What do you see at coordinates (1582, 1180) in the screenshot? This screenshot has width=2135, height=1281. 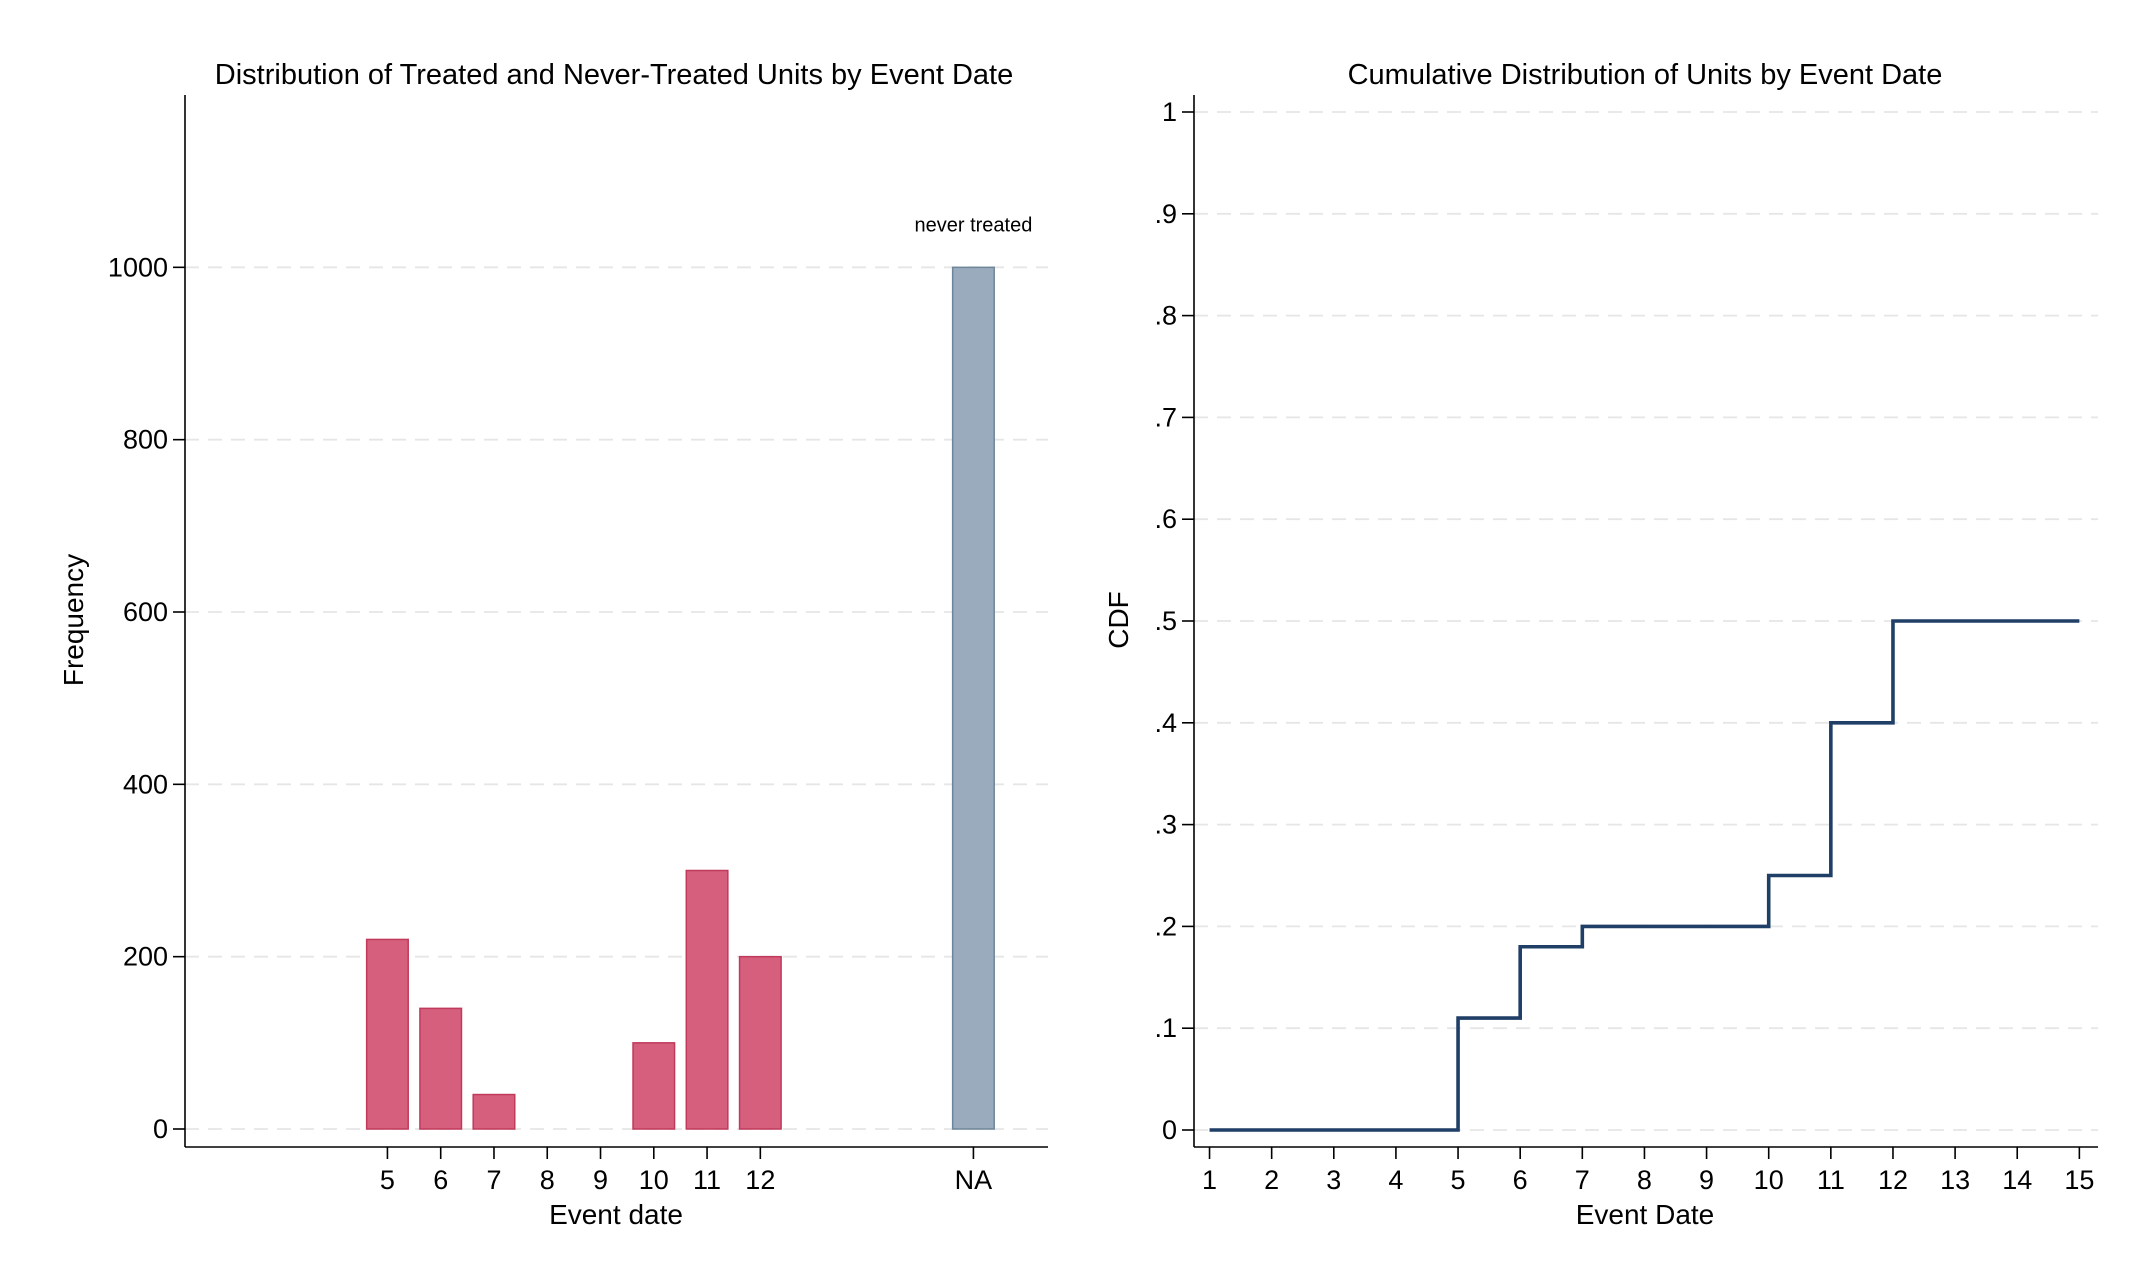 I see `right-x-tick-label: 7` at bounding box center [1582, 1180].